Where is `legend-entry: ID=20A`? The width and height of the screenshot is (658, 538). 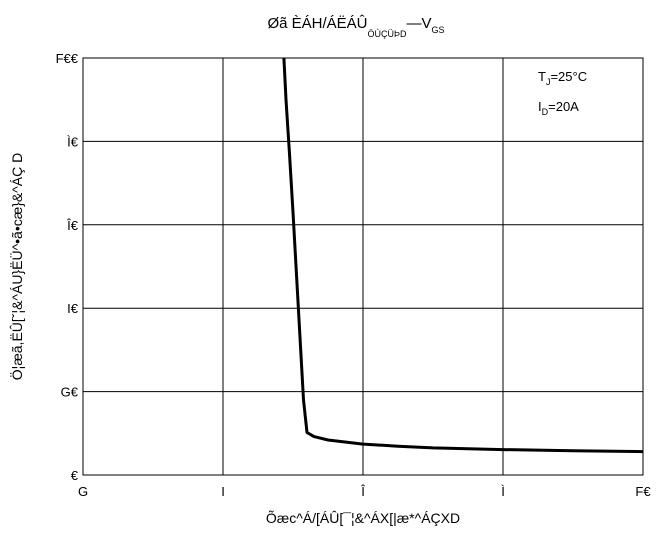 legend-entry: ID=20A is located at coordinates (558, 108).